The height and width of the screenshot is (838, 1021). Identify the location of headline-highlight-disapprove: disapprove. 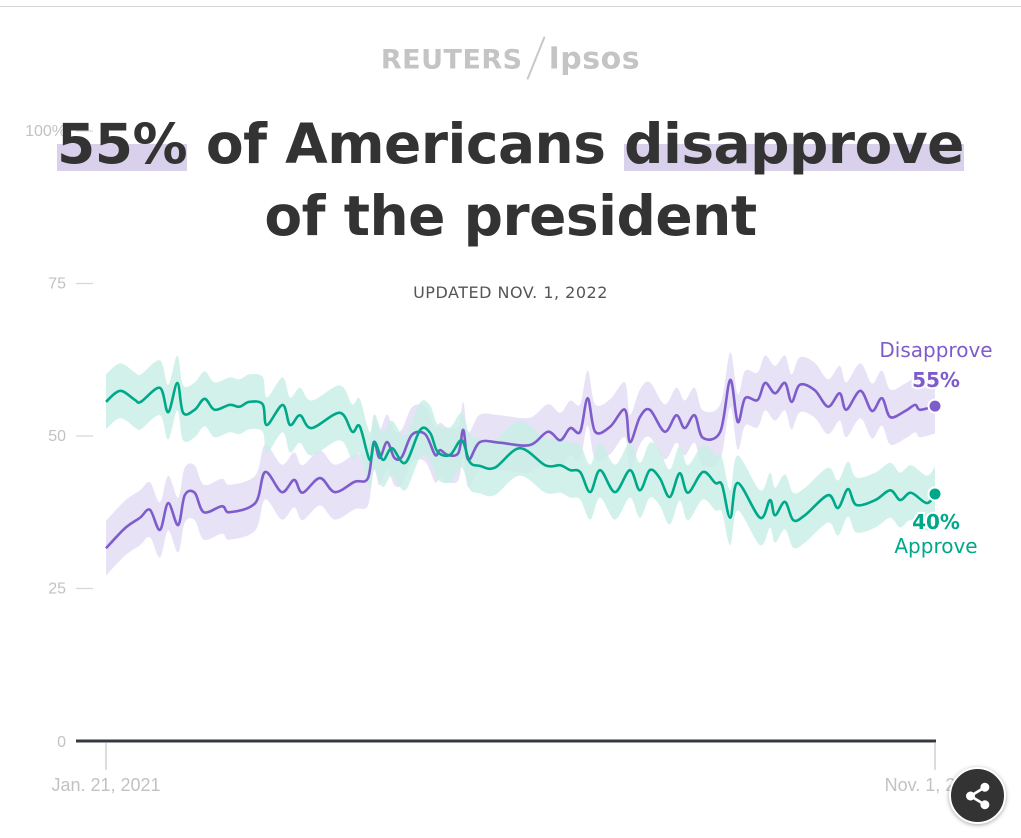
(794, 144).